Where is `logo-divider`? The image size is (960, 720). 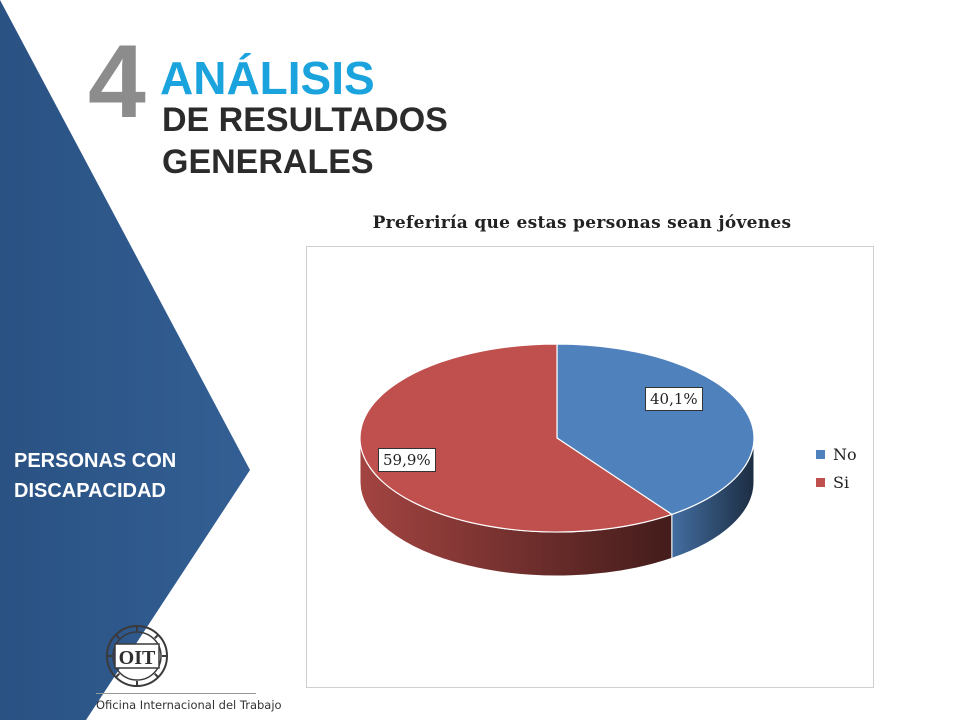 logo-divider is located at coordinates (176, 693).